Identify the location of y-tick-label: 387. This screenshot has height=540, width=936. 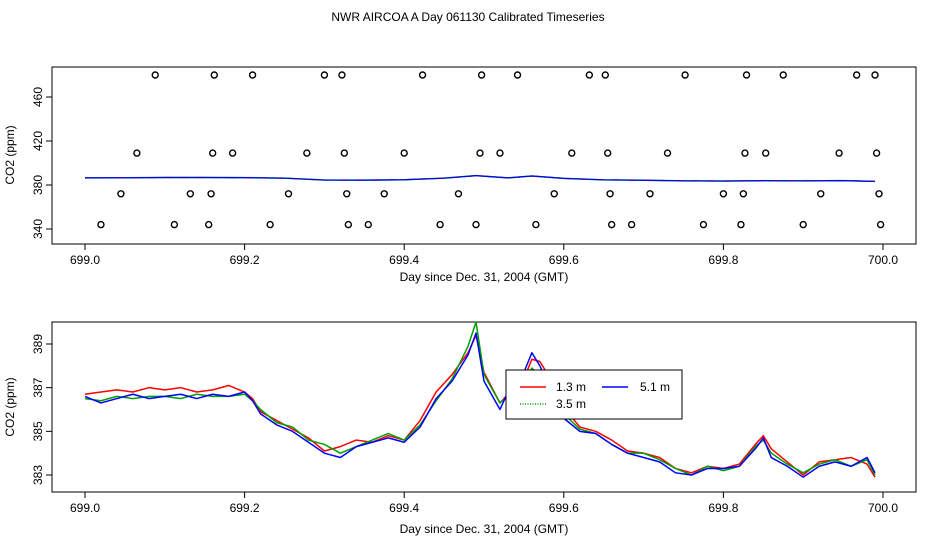
(38, 387).